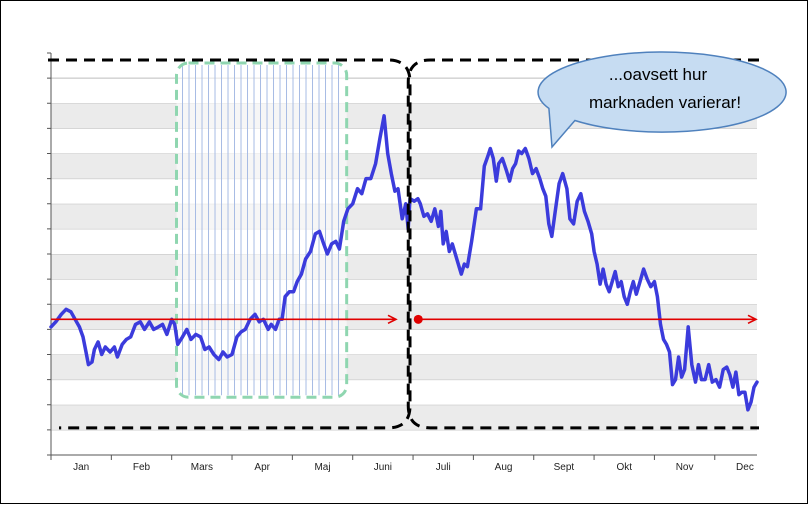 The image size is (810, 506). I want to click on callout-text-line2: marknaden varierar!, so click(665, 102).